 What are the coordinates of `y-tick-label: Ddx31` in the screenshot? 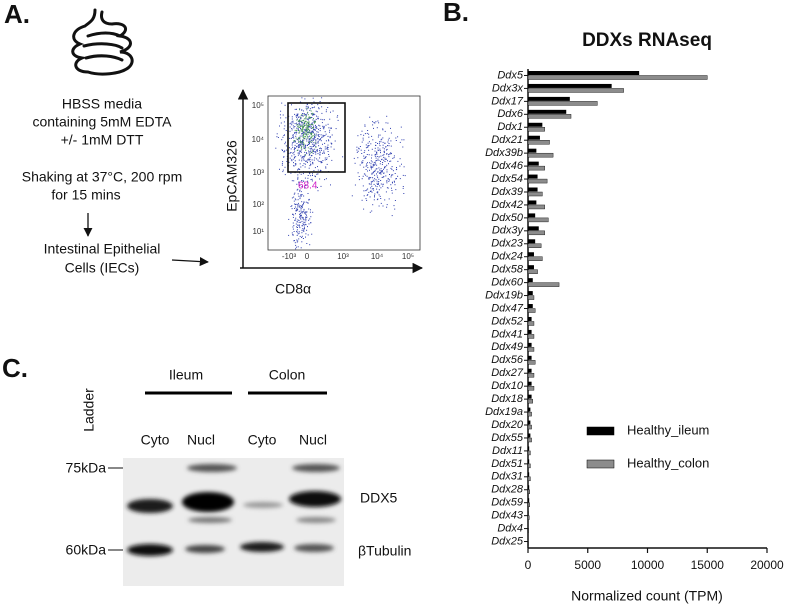 It's located at (507, 477).